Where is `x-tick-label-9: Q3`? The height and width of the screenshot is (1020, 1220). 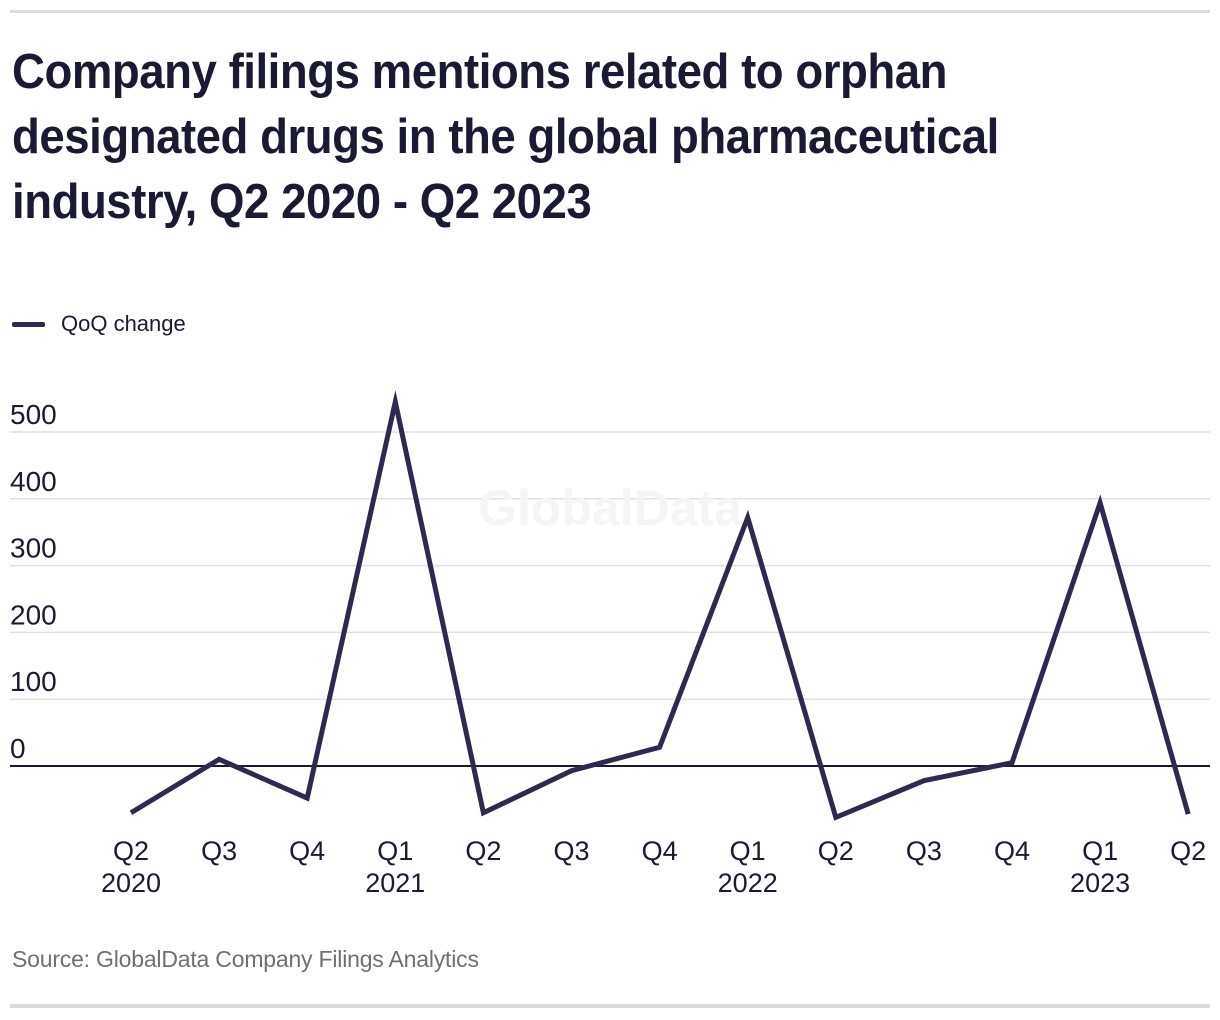
x-tick-label-9: Q3 is located at coordinates (924, 851).